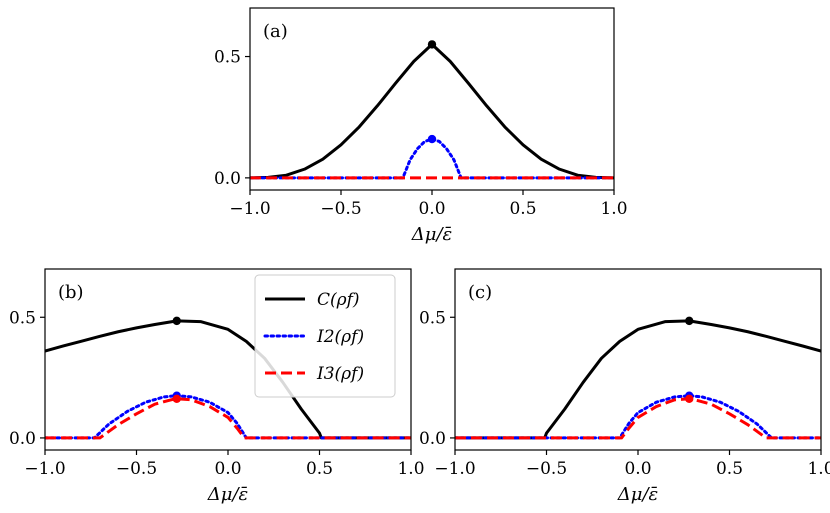  Describe the element at coordinates (340, 374) in the screenshot. I see `legend-label-2: I3(ρf)` at that location.